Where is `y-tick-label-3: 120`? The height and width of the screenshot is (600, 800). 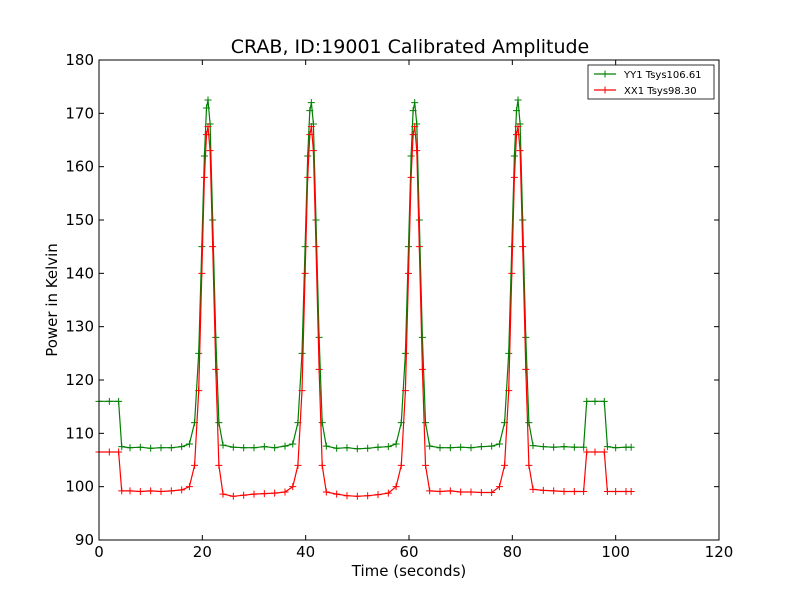
y-tick-label-3: 120 is located at coordinates (79, 380).